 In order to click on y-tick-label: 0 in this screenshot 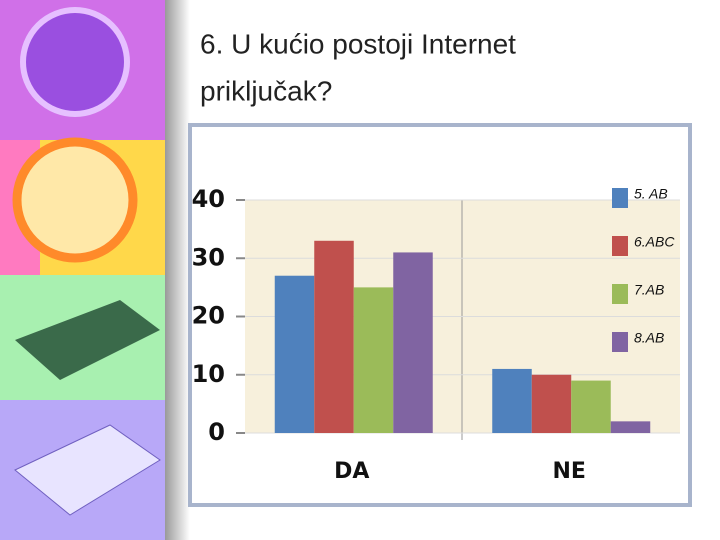, I will do `click(216, 432)`.